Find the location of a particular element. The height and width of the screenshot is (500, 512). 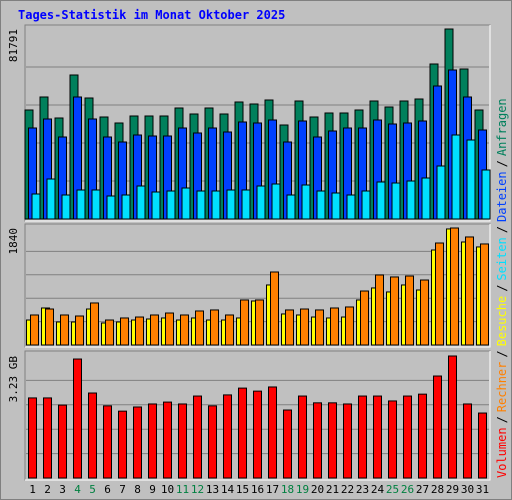

x-tick-label: 14 is located at coordinates (228, 489).